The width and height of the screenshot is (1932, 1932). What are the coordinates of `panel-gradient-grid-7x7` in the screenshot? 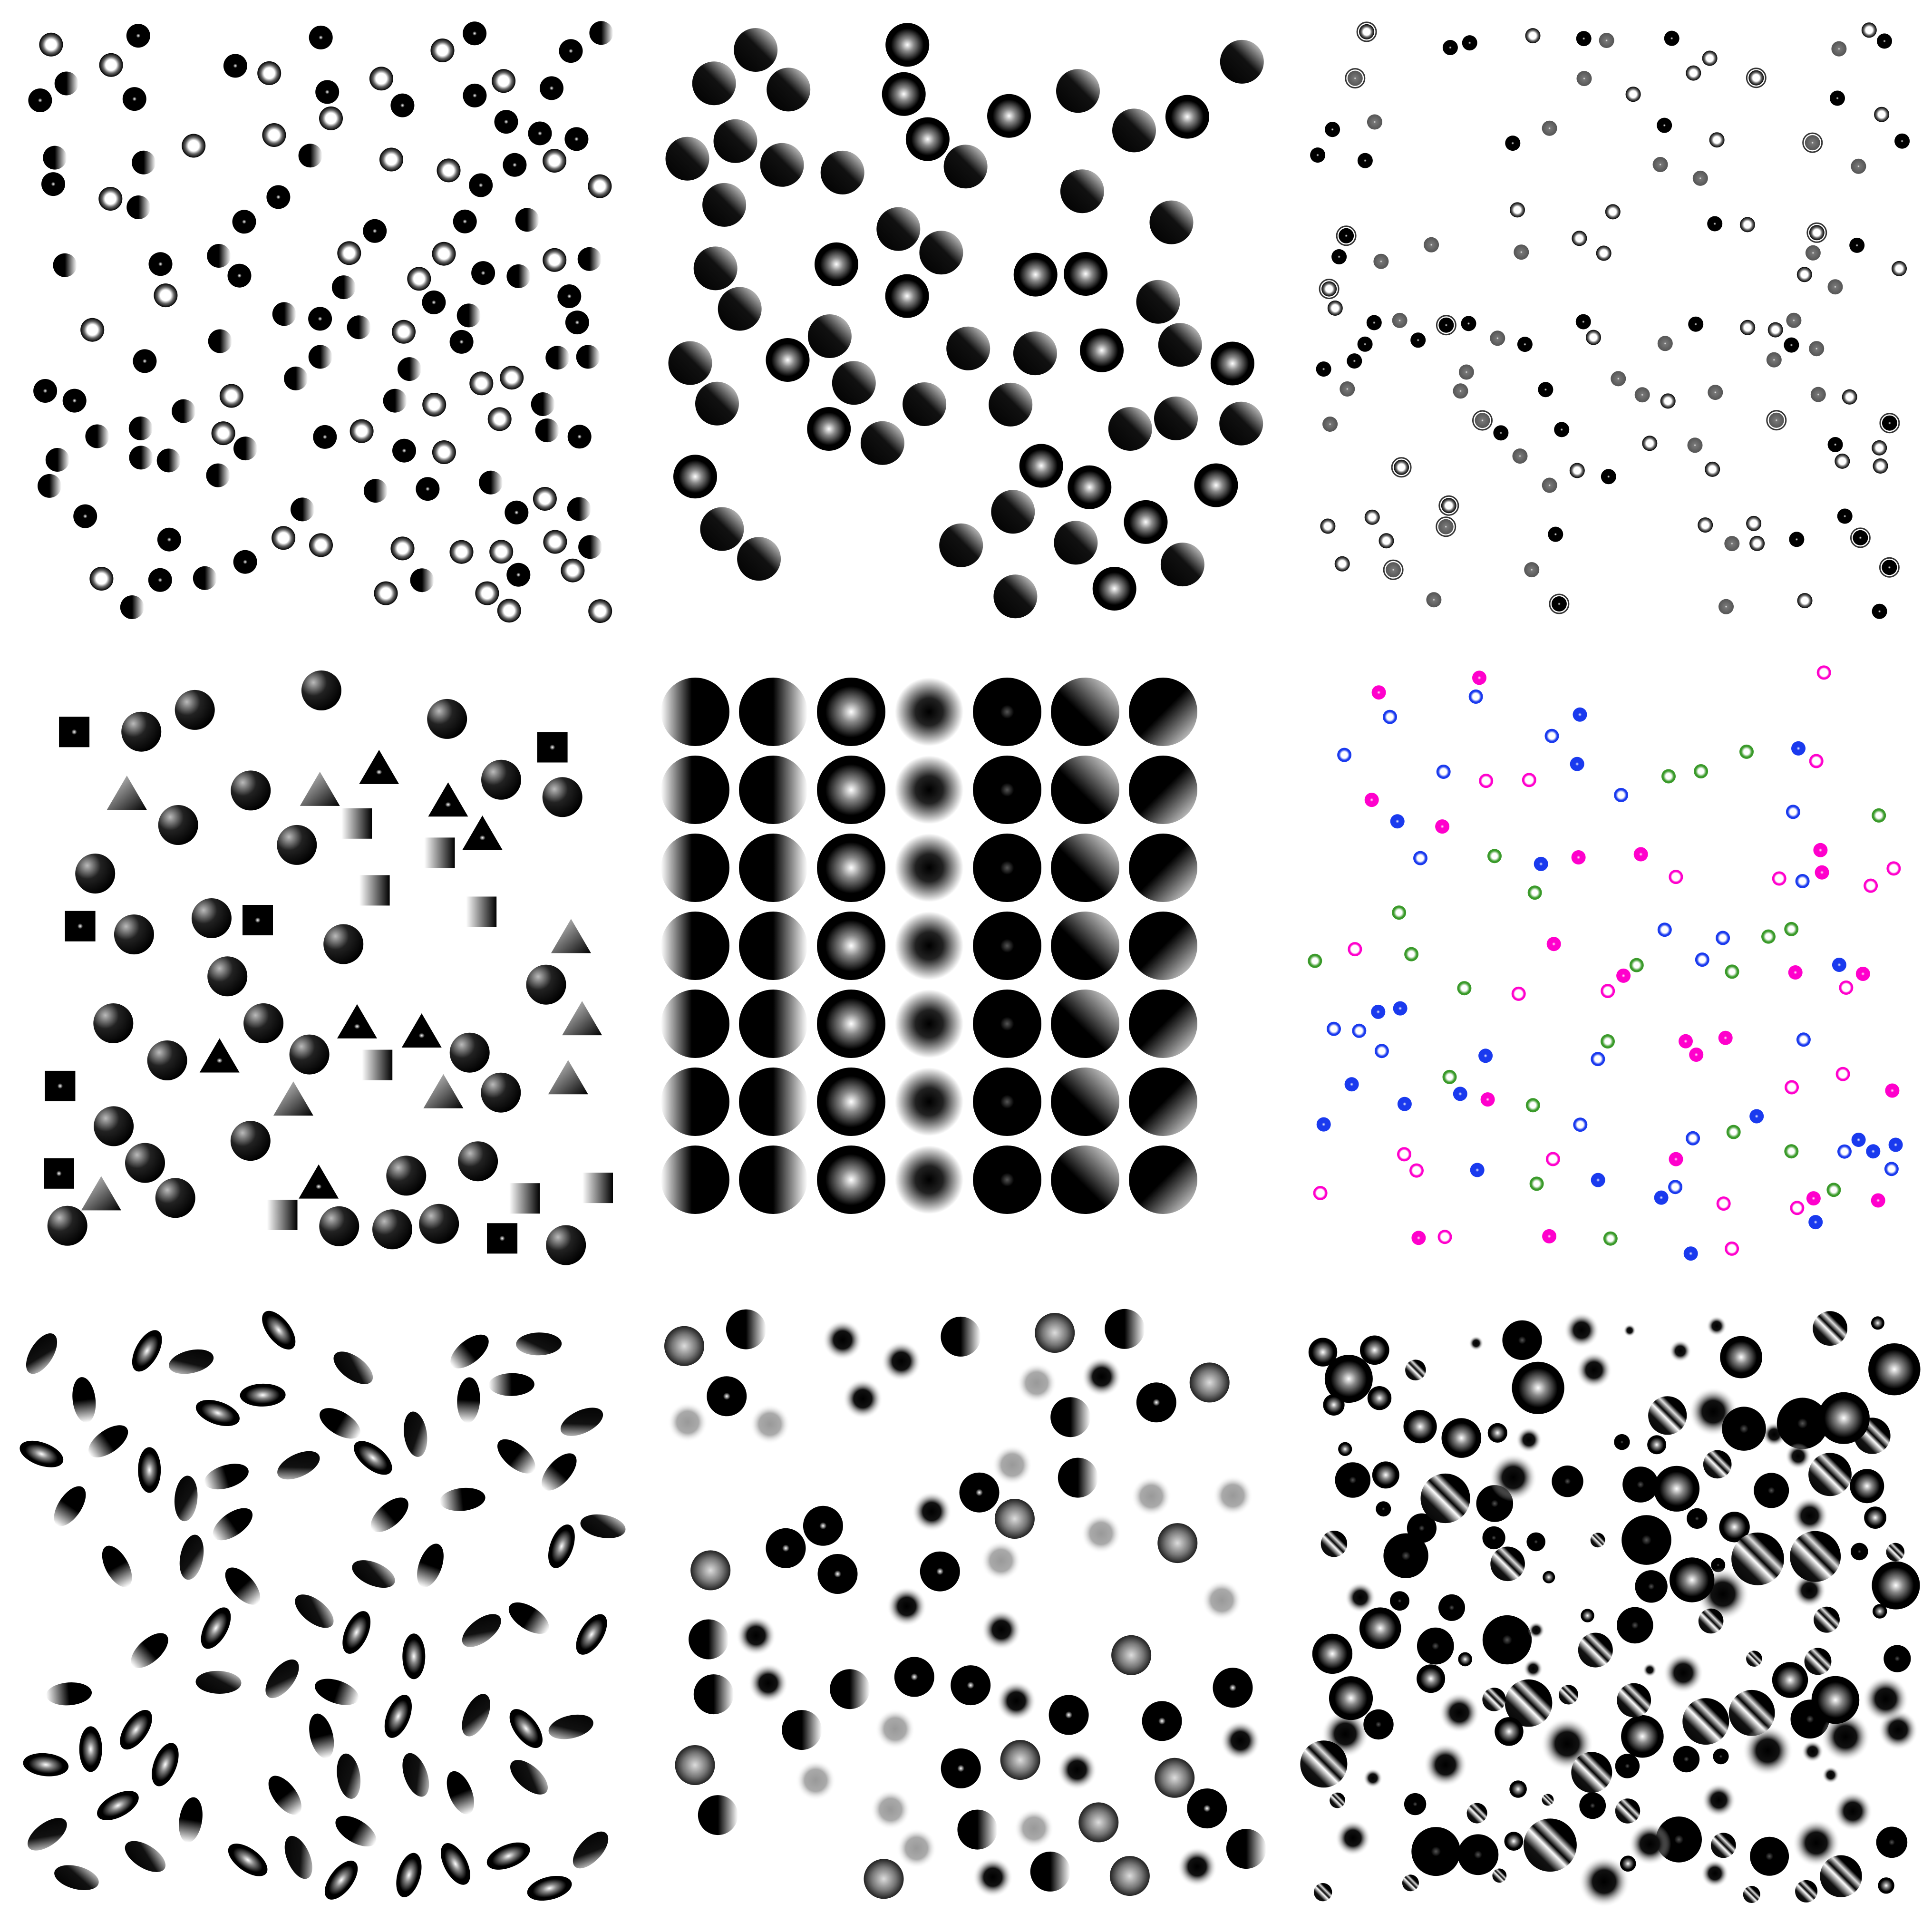 It's located at (929, 946).